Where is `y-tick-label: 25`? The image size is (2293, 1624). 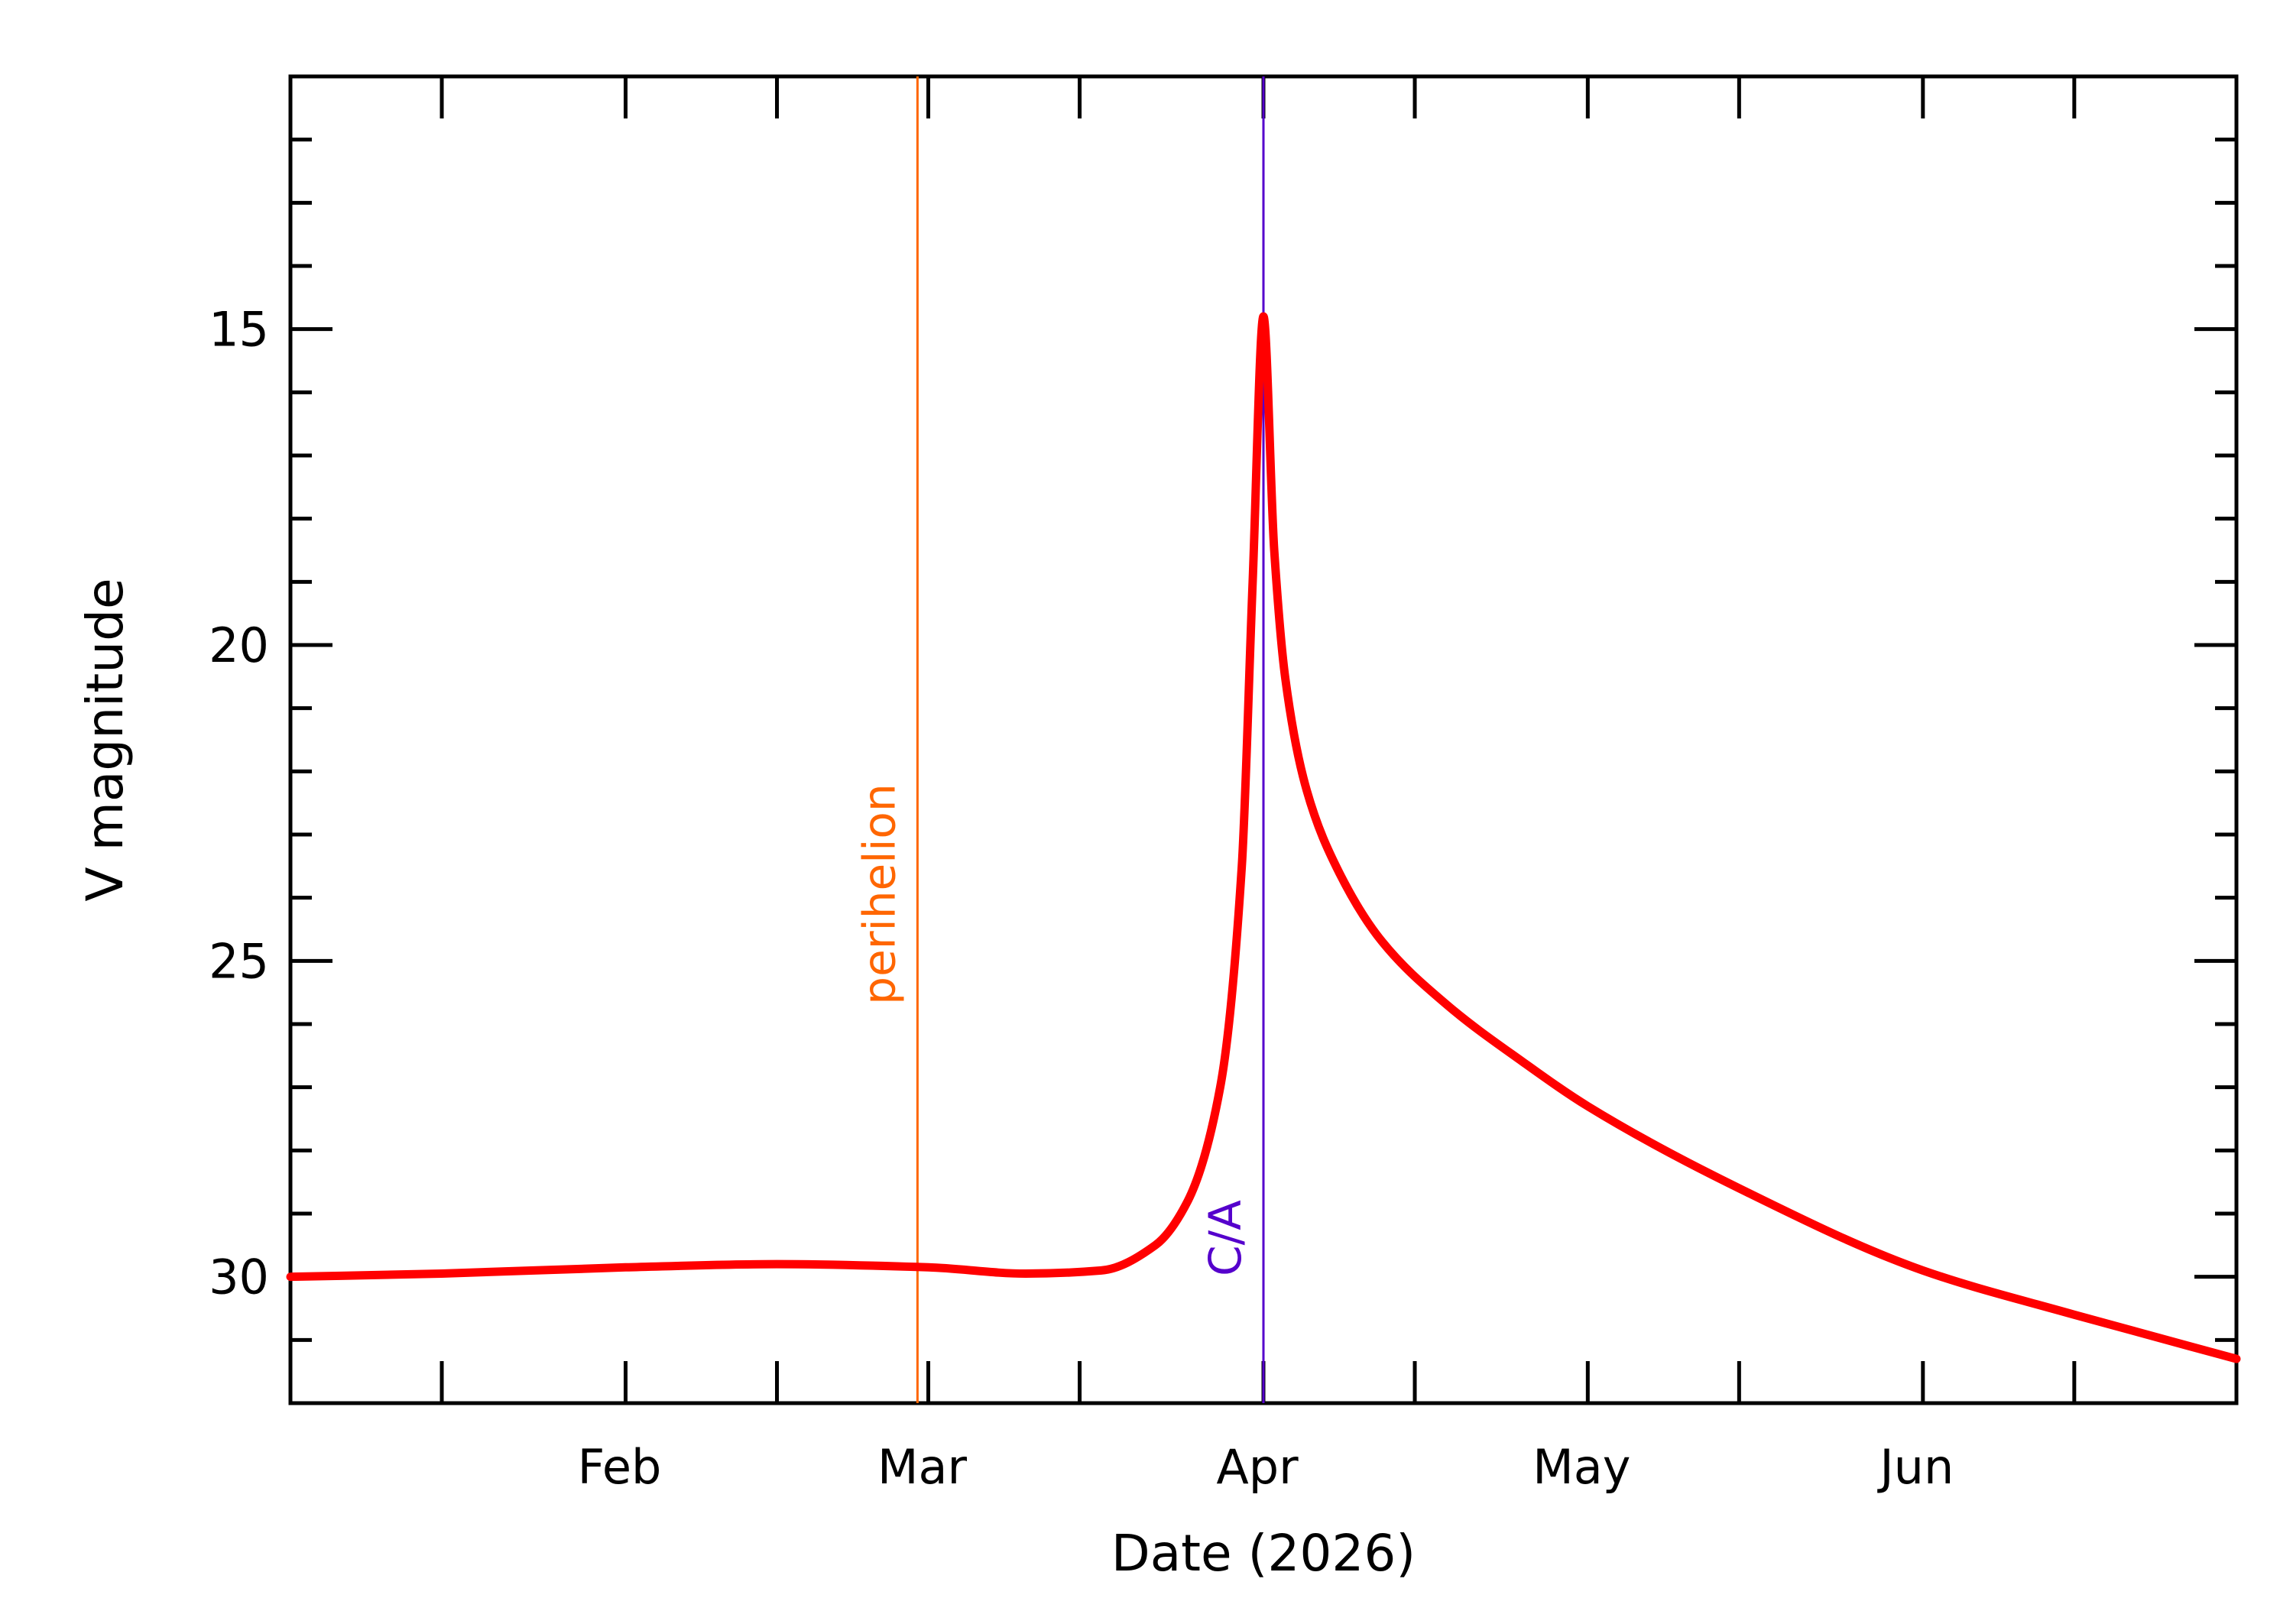
y-tick-label: 25 is located at coordinates (239, 961).